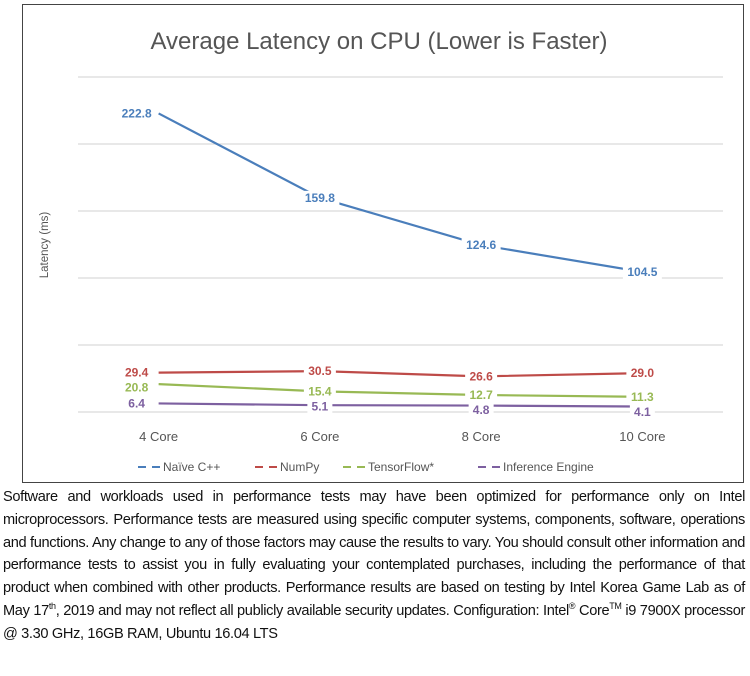 The height and width of the screenshot is (676, 750). I want to click on data-label: 11.3, so click(642, 397).